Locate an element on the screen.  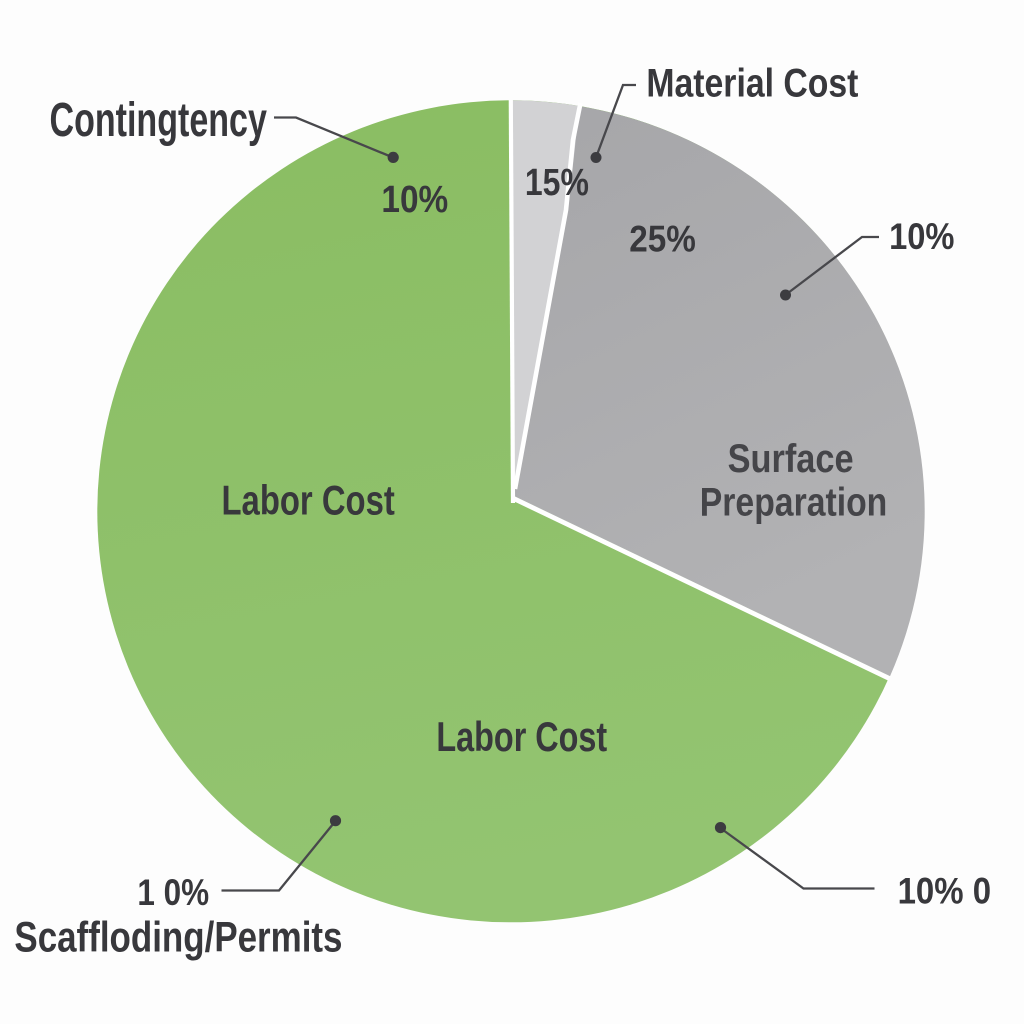
svg-text: 1 0% is located at coordinates (173, 892).